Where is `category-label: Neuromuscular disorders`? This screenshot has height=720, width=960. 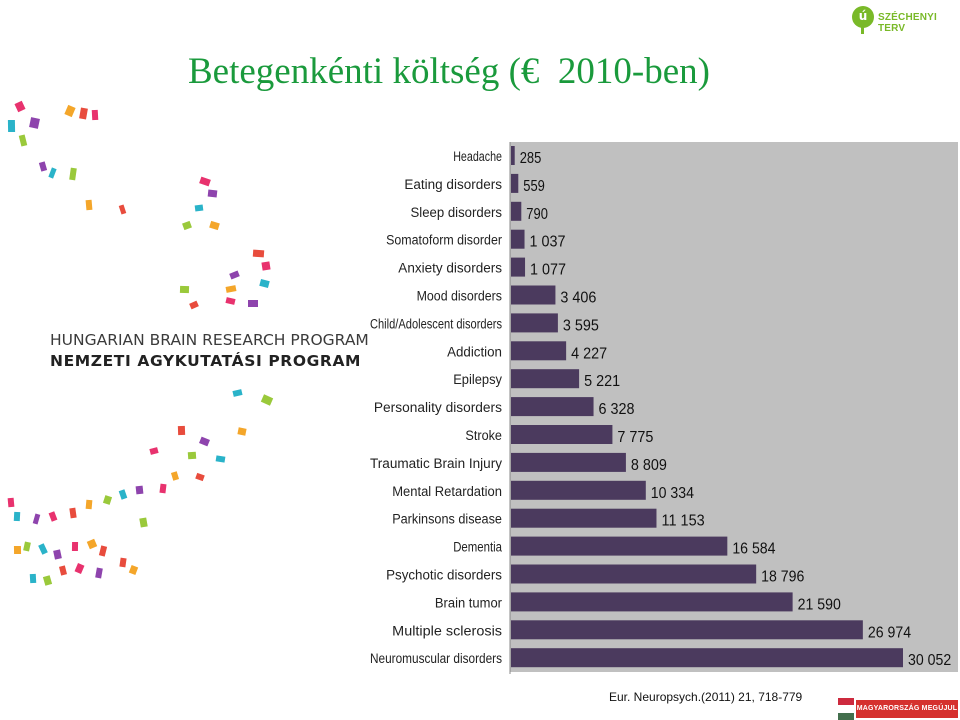 category-label: Neuromuscular disorders is located at coordinates (436, 658).